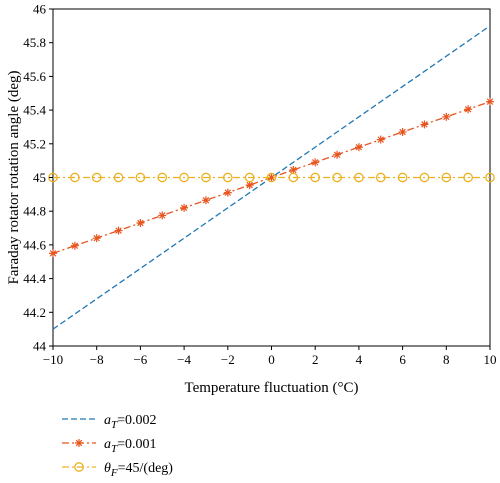  What do you see at coordinates (130, 422) in the screenshot?
I see `legend-label: aT=0.002` at bounding box center [130, 422].